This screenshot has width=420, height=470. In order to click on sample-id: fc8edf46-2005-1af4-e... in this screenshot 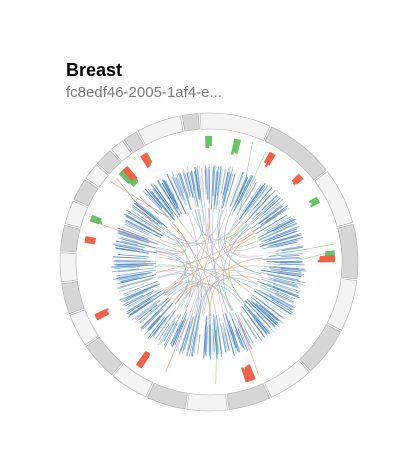, I will do `click(144, 92)`.